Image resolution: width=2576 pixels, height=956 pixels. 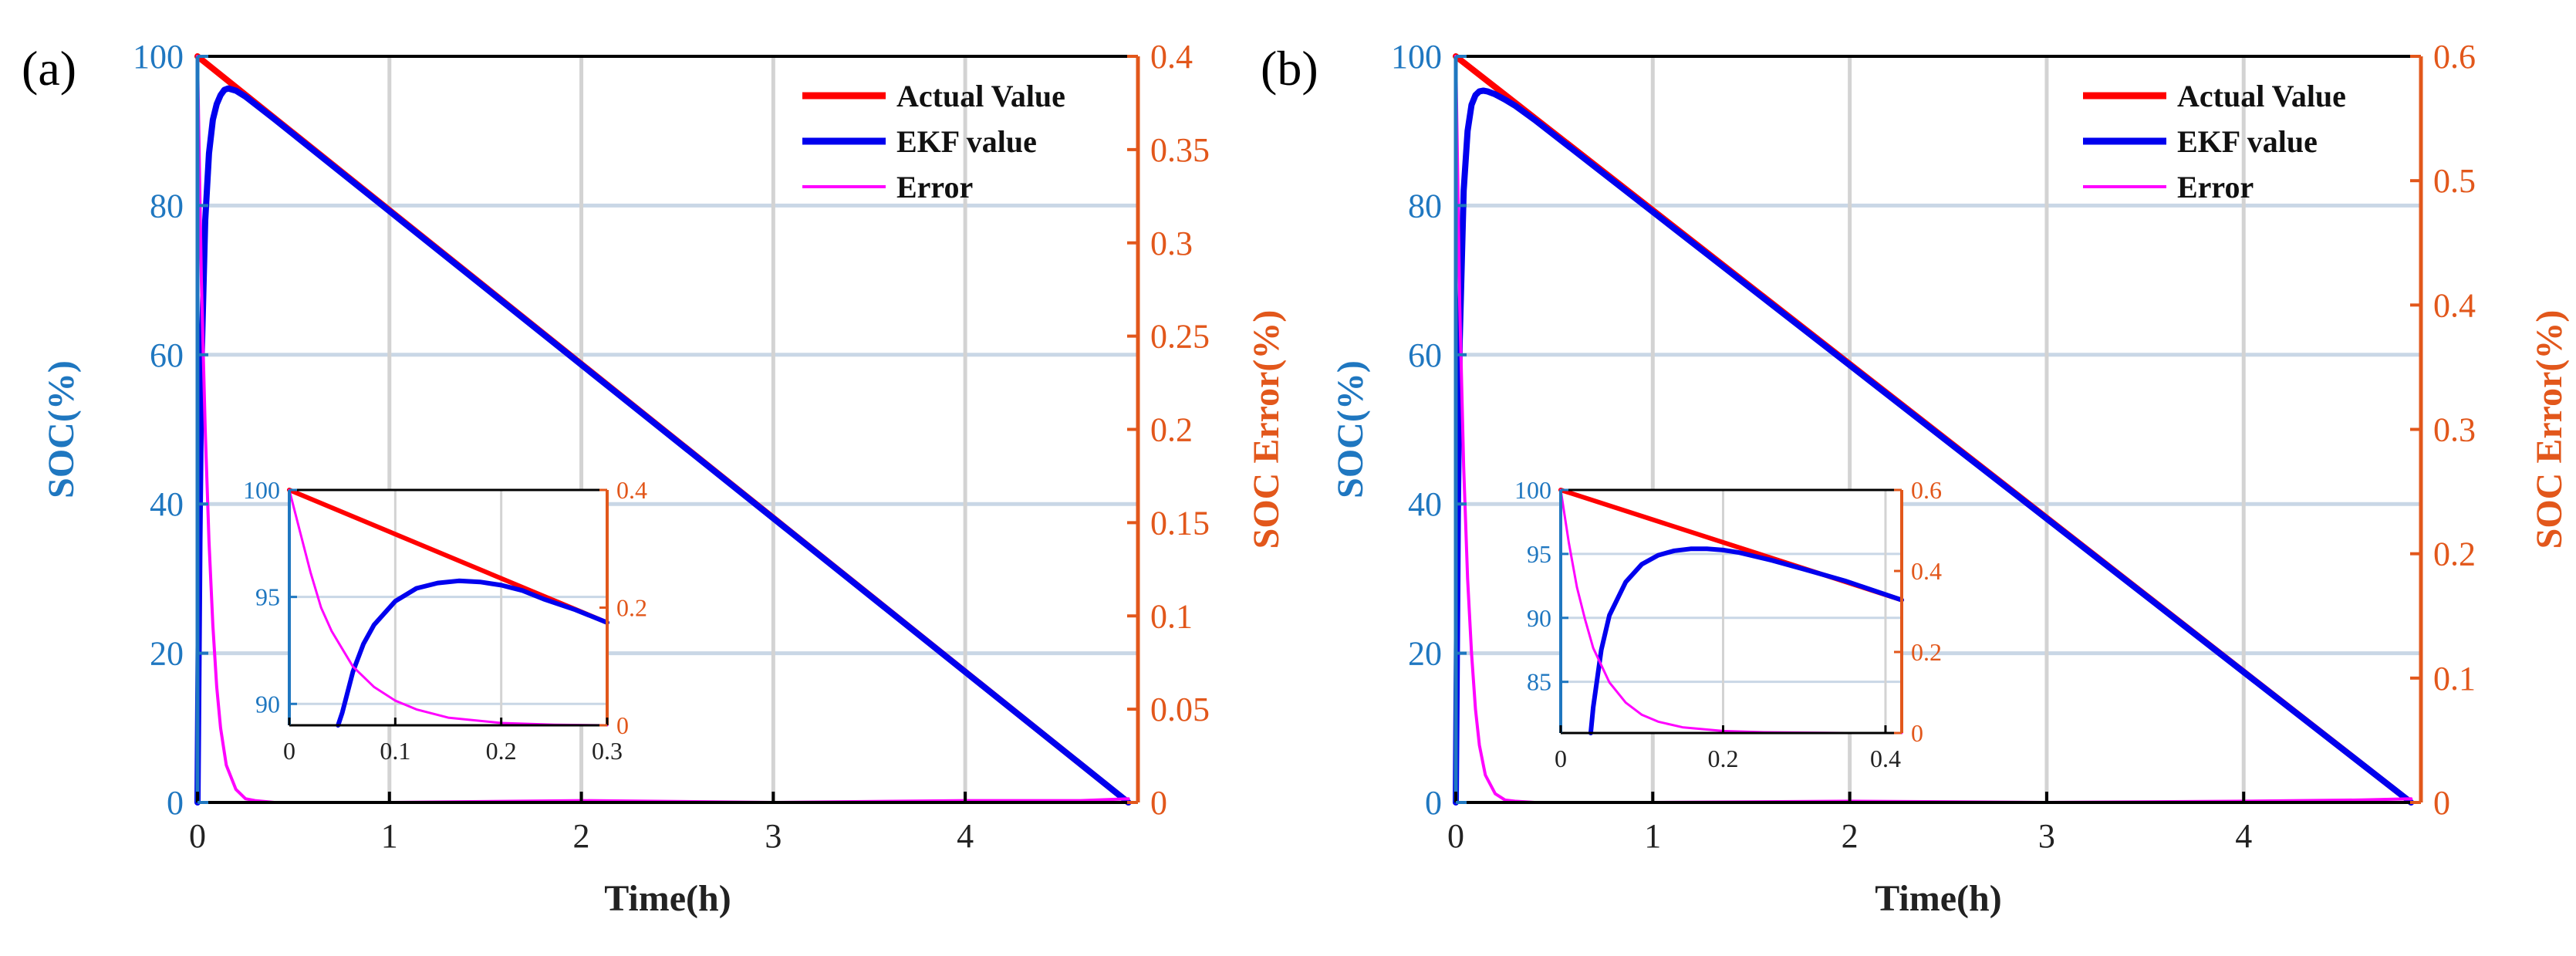 What do you see at coordinates (2454, 181) in the screenshot?
I see `right-y-tick-label: 0.5` at bounding box center [2454, 181].